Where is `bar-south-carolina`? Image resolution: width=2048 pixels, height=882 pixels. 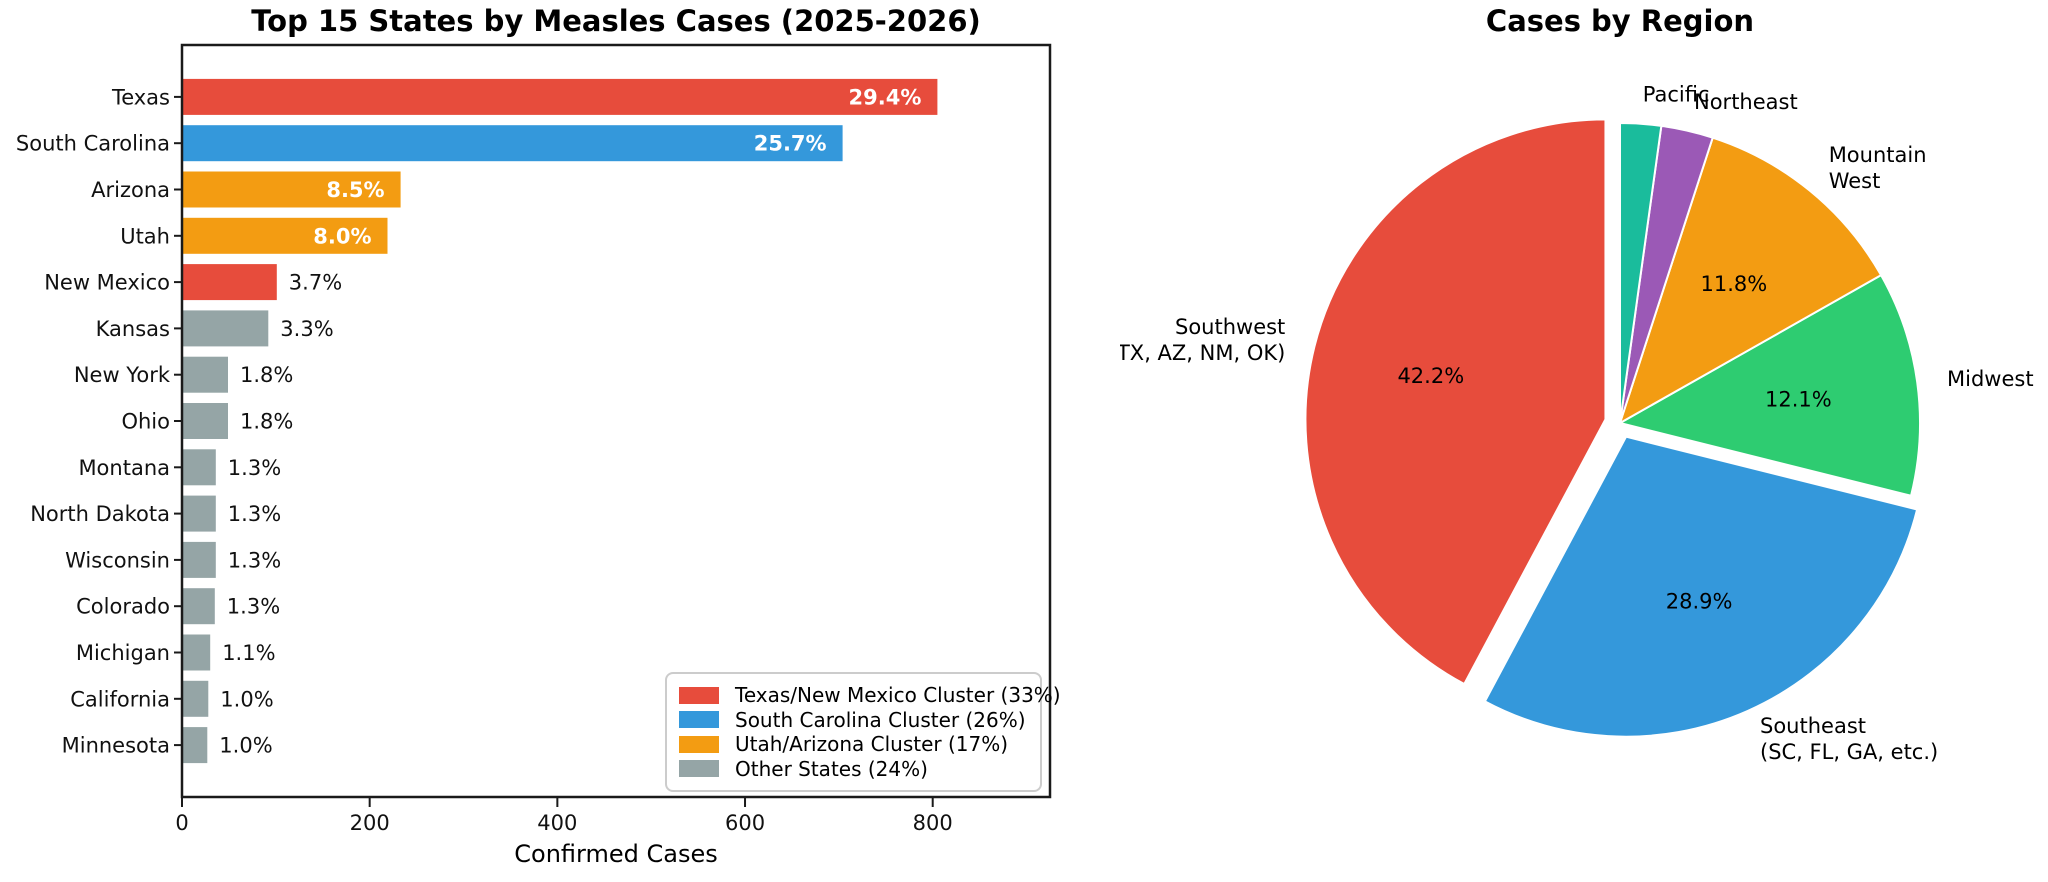
bar-south-carolina is located at coordinates (513, 143).